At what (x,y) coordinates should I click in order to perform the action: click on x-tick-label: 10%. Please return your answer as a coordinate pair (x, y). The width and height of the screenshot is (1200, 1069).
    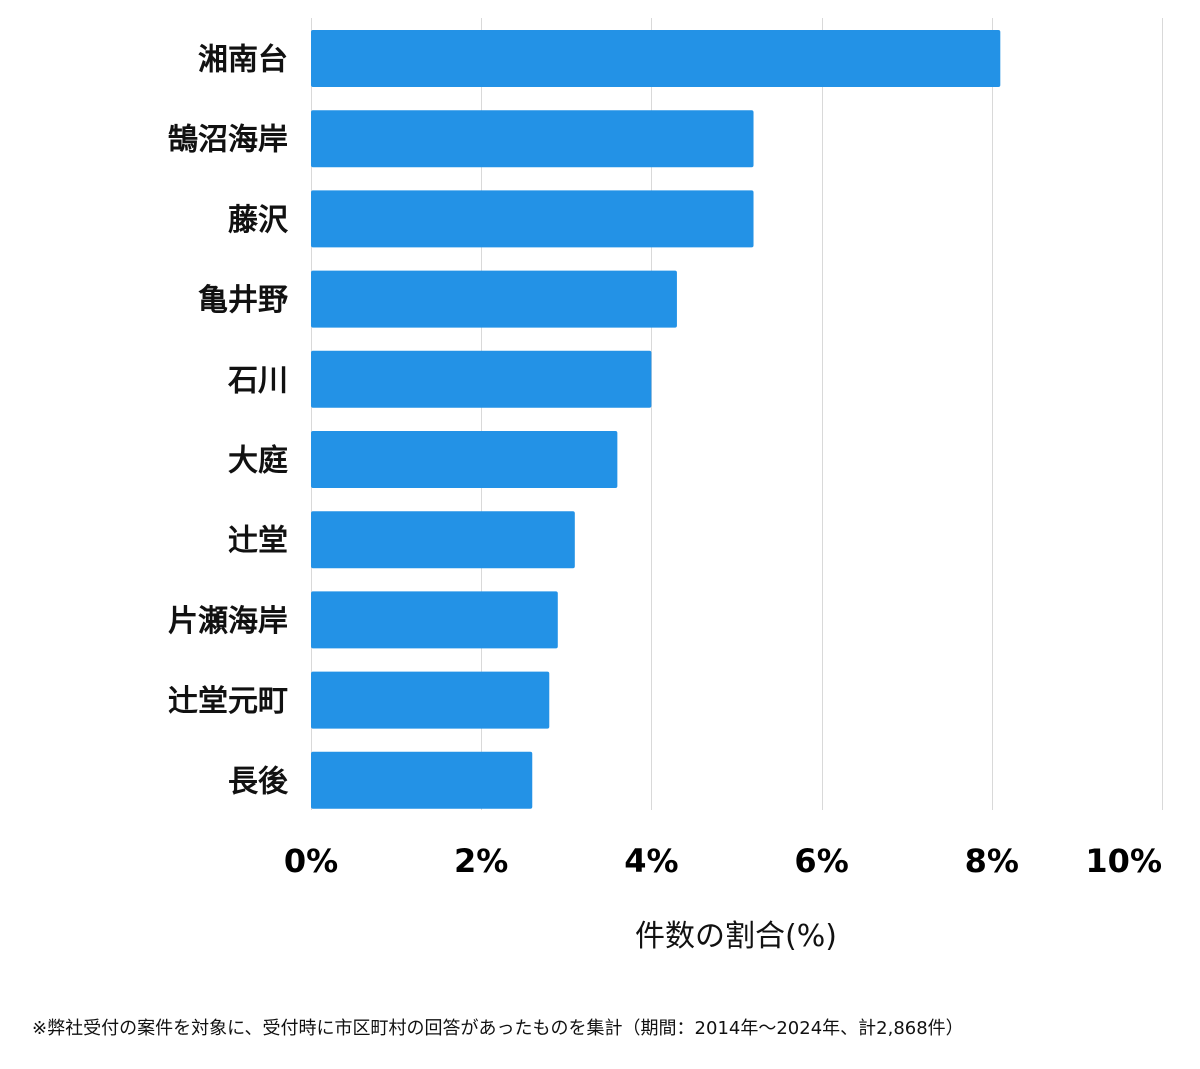
    Looking at the image, I should click on (1123, 861).